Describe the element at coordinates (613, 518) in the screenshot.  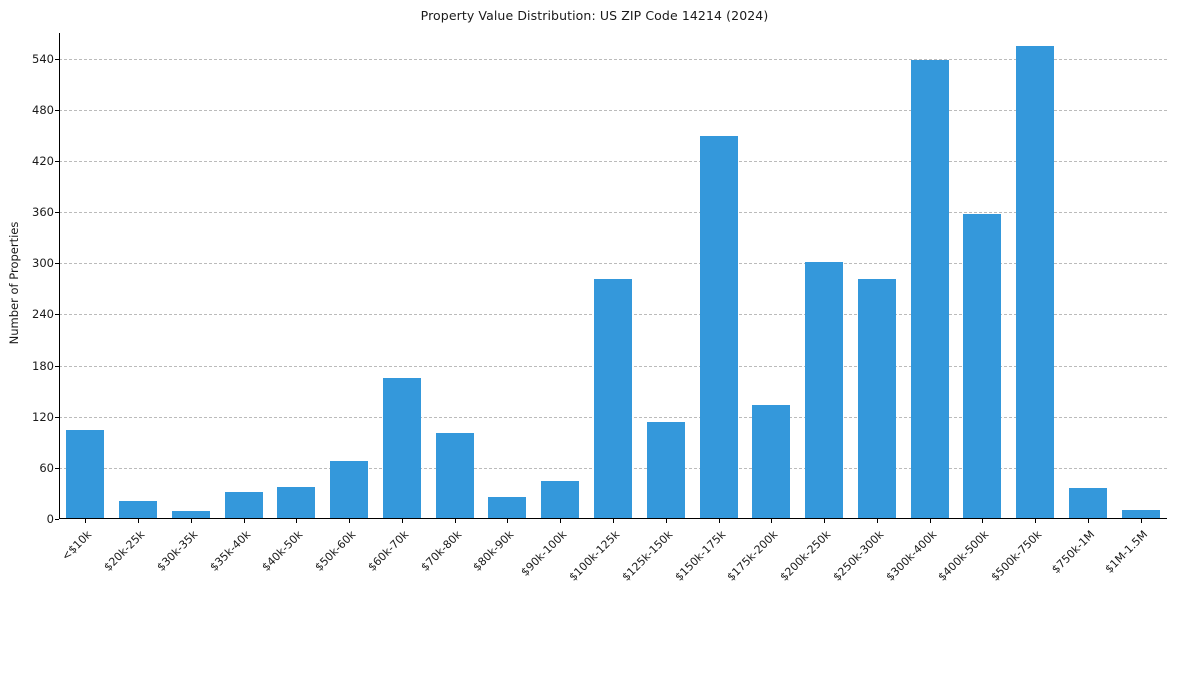
I see `x-axis-spine` at that location.